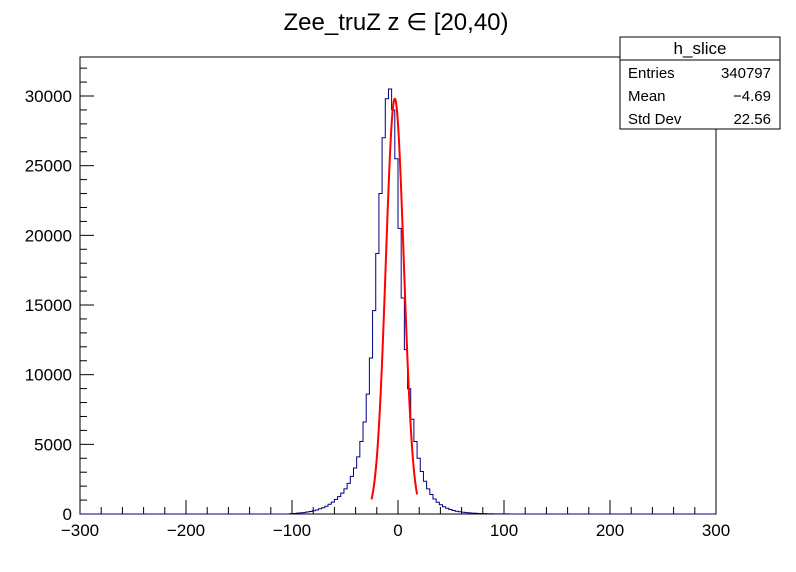 The height and width of the screenshot is (572, 796). What do you see at coordinates (752, 96) in the screenshot?
I see `stats-mean-value: −4.69` at bounding box center [752, 96].